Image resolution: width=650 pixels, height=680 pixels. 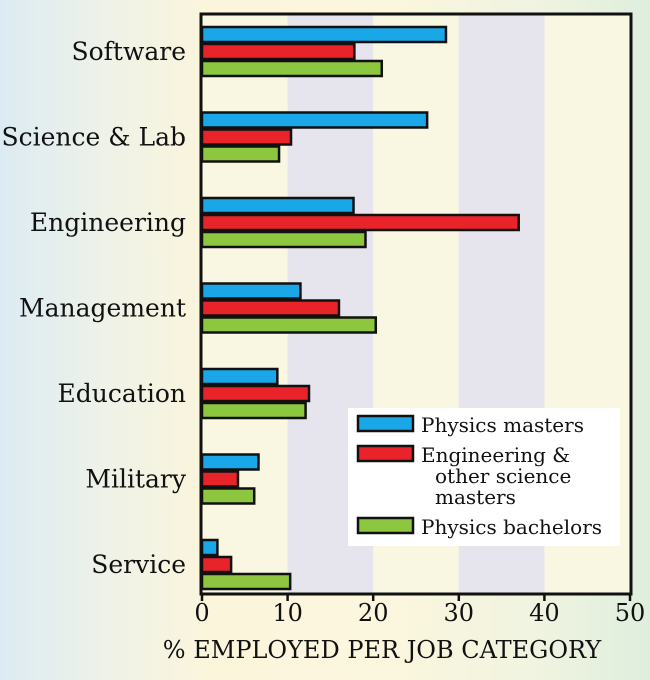 I want to click on legend-label: Engineering &, so click(x=495, y=455).